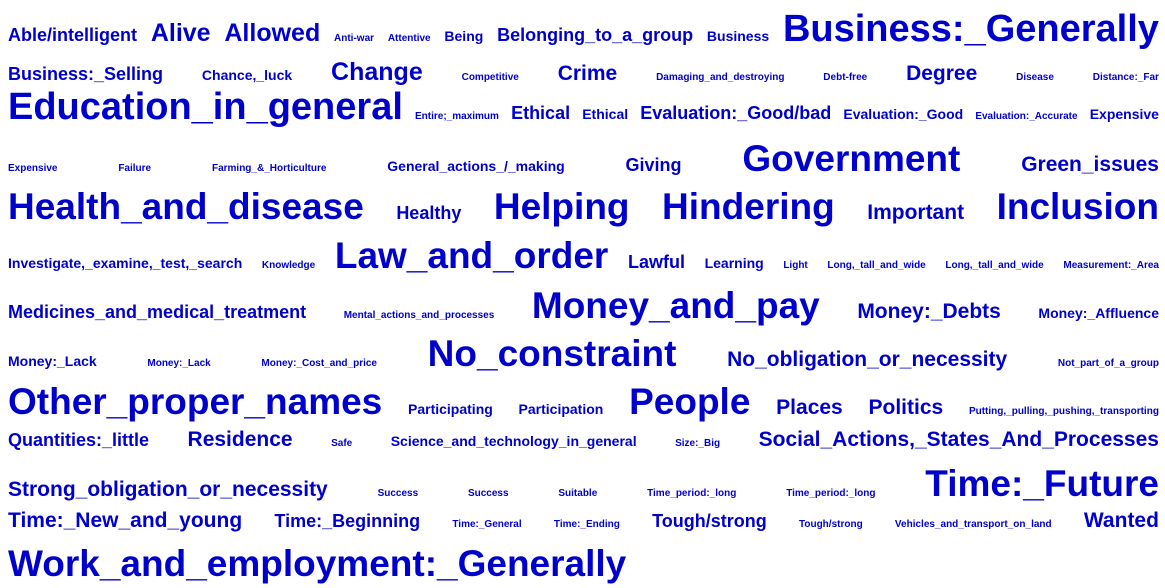 The height and width of the screenshot is (588, 1165). Describe the element at coordinates (942, 73) in the screenshot. I see `cloud-word: Degree` at that location.